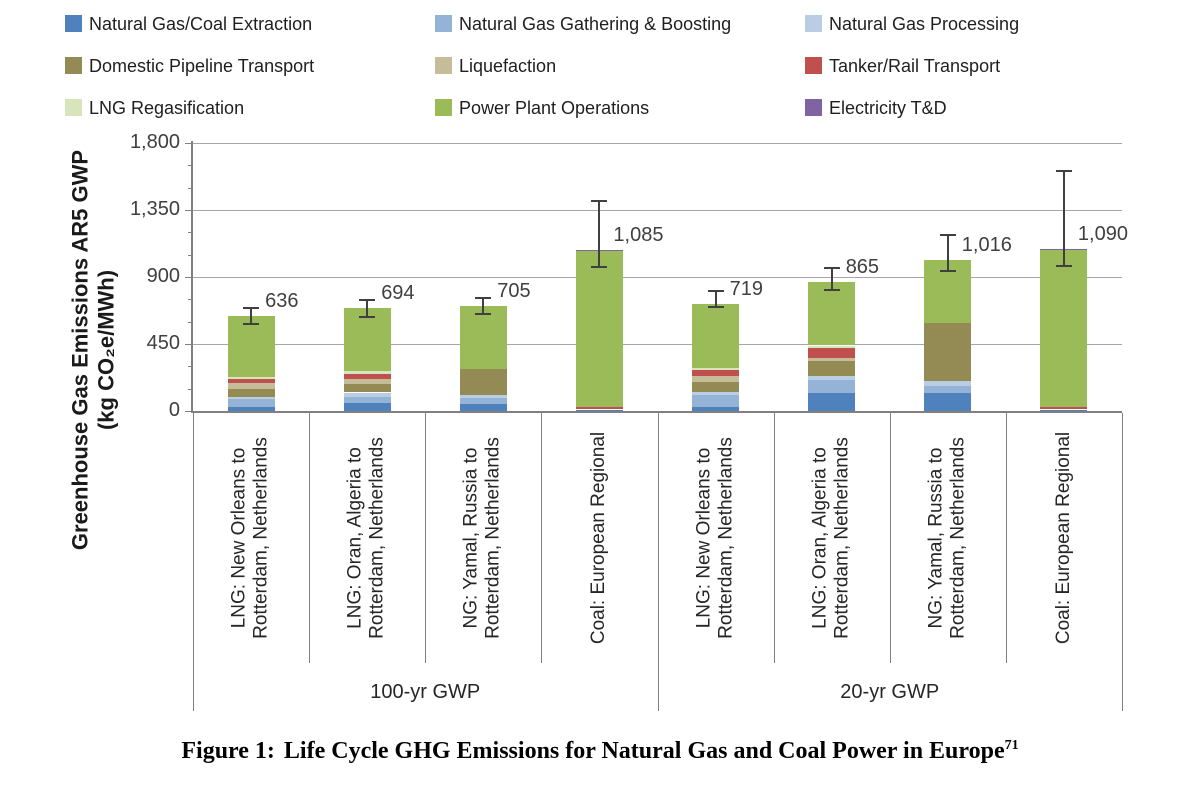 This screenshot has width=1200, height=789. What do you see at coordinates (425, 692) in the screenshot?
I see `group-label: 100-yr GWP` at bounding box center [425, 692].